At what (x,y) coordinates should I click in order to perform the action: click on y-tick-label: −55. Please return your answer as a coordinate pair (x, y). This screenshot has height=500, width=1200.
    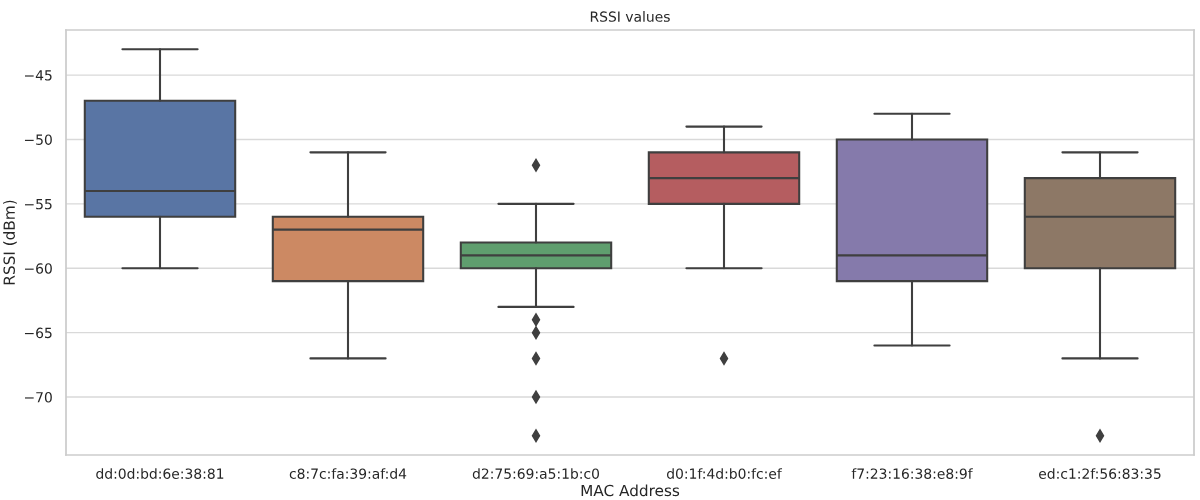
    Looking at the image, I should click on (38, 204).